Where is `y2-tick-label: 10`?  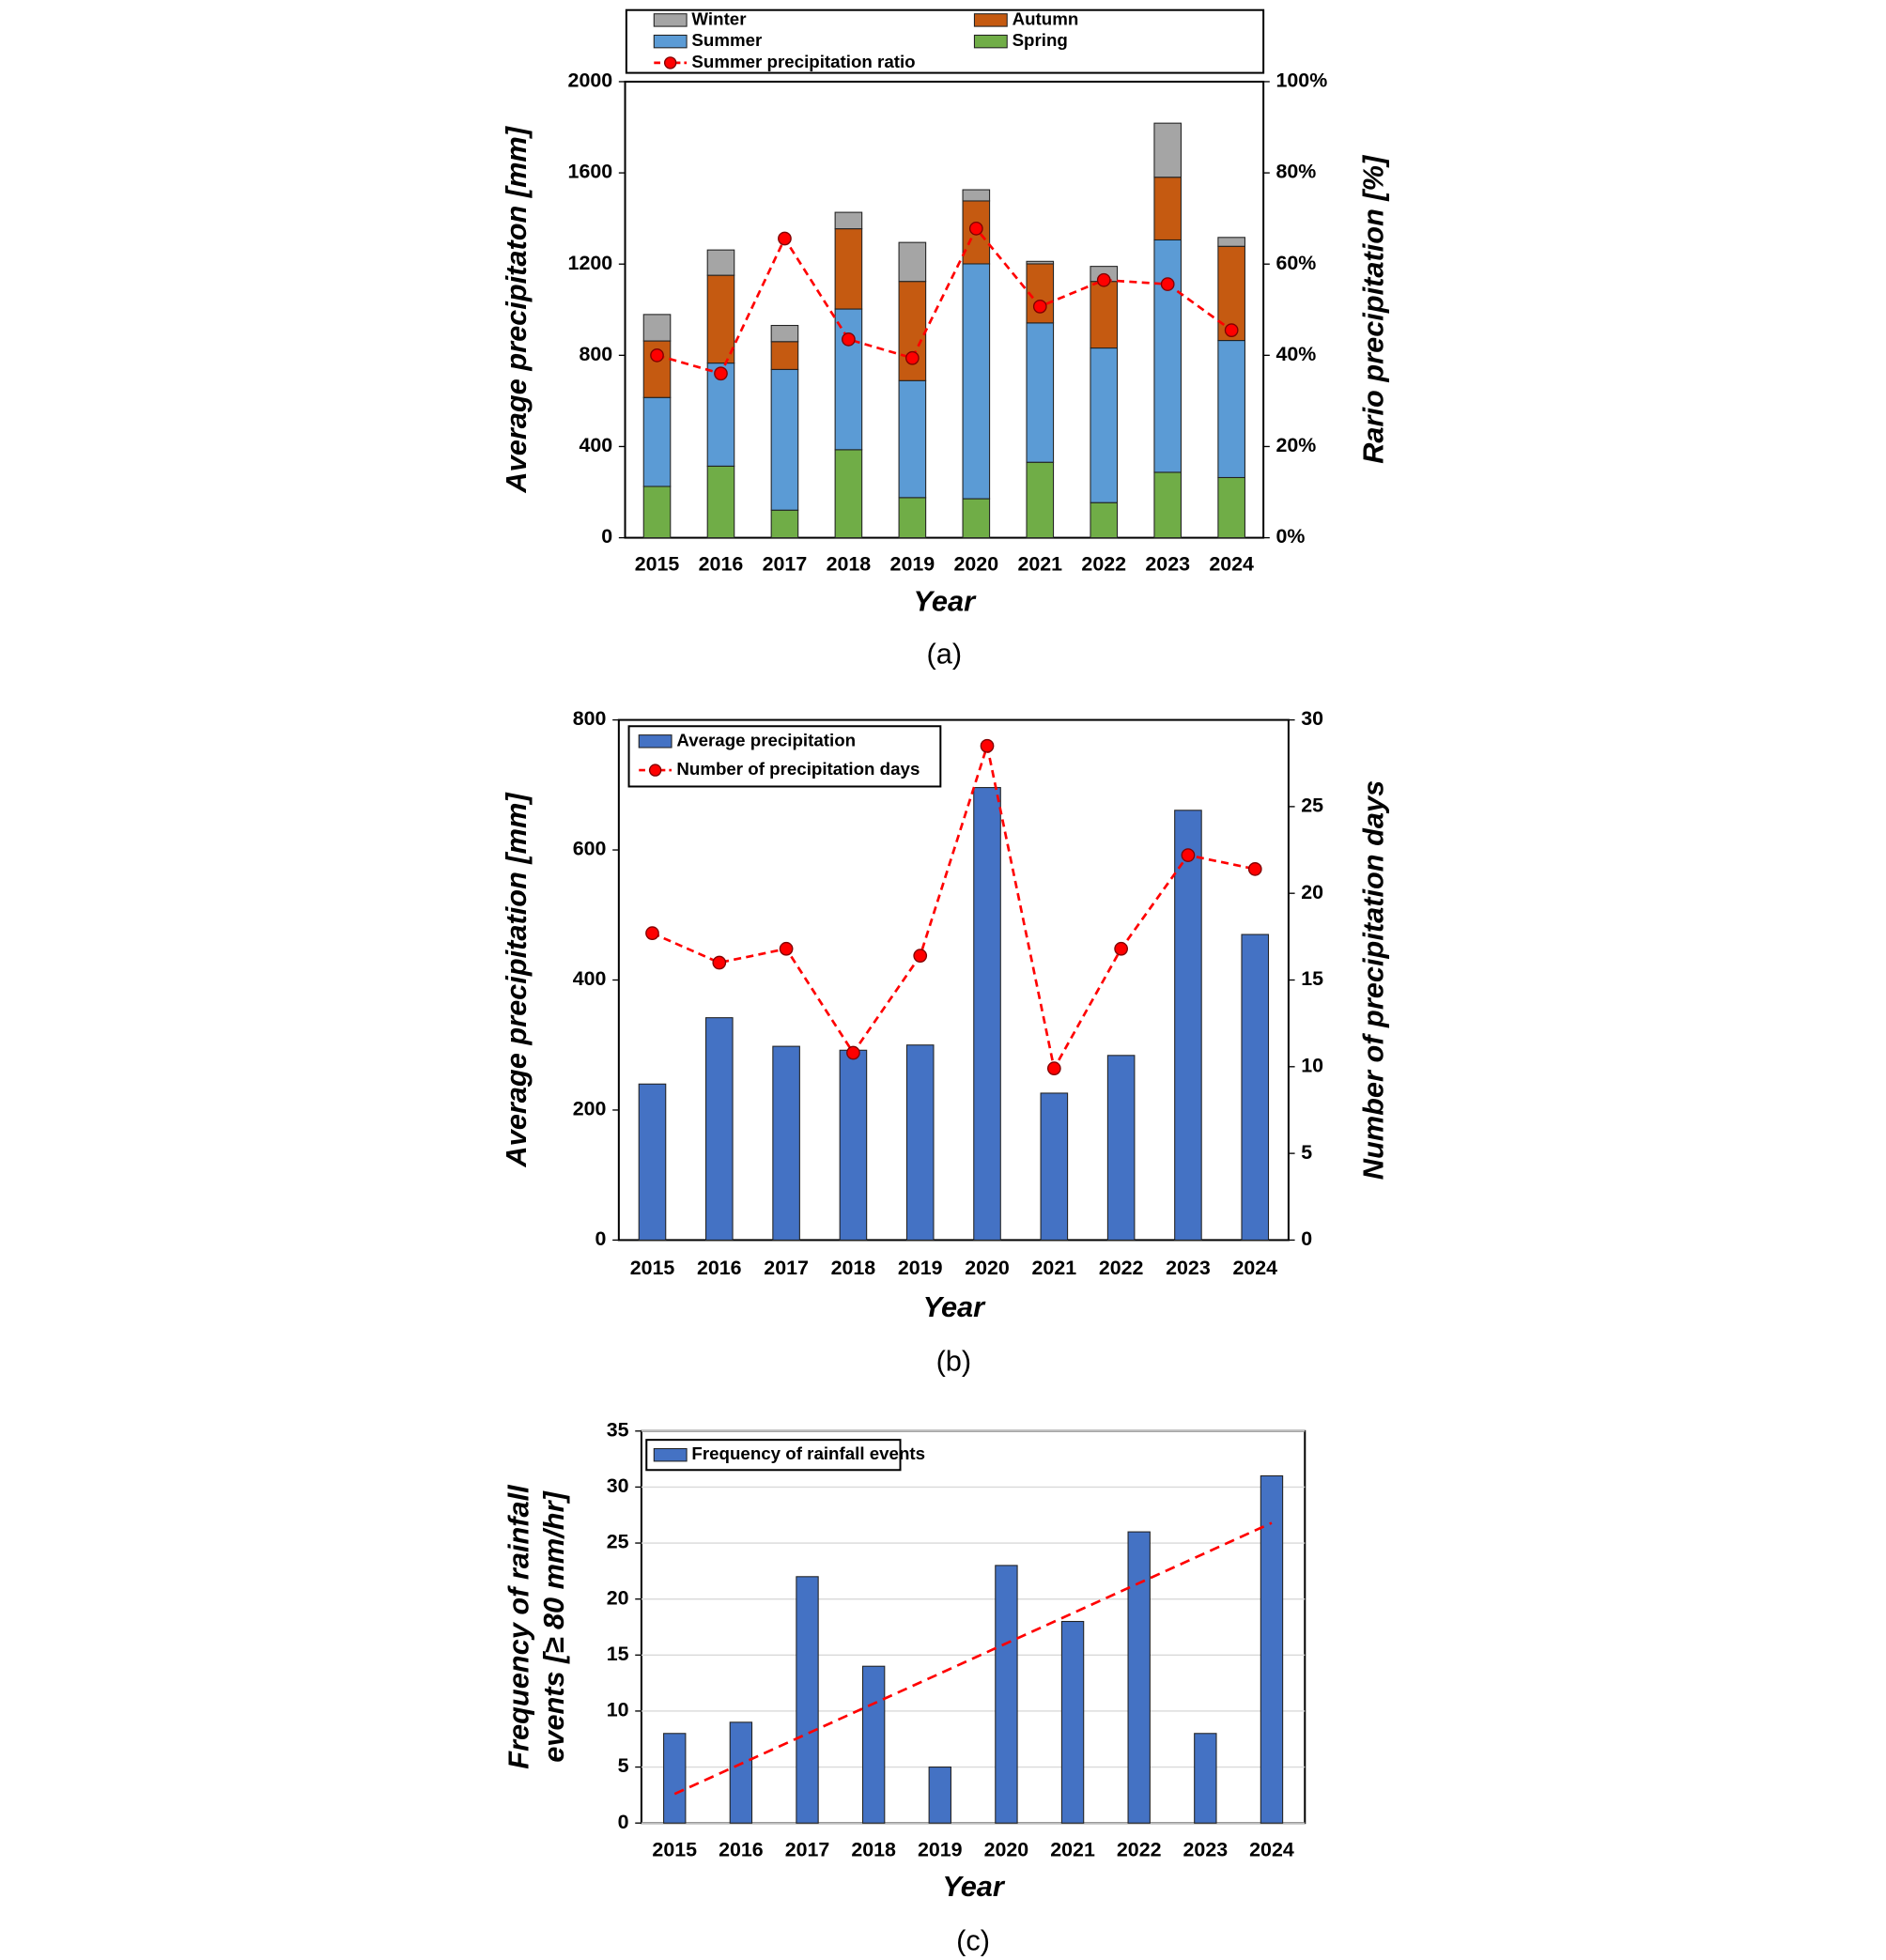 y2-tick-label: 10 is located at coordinates (1312, 1065).